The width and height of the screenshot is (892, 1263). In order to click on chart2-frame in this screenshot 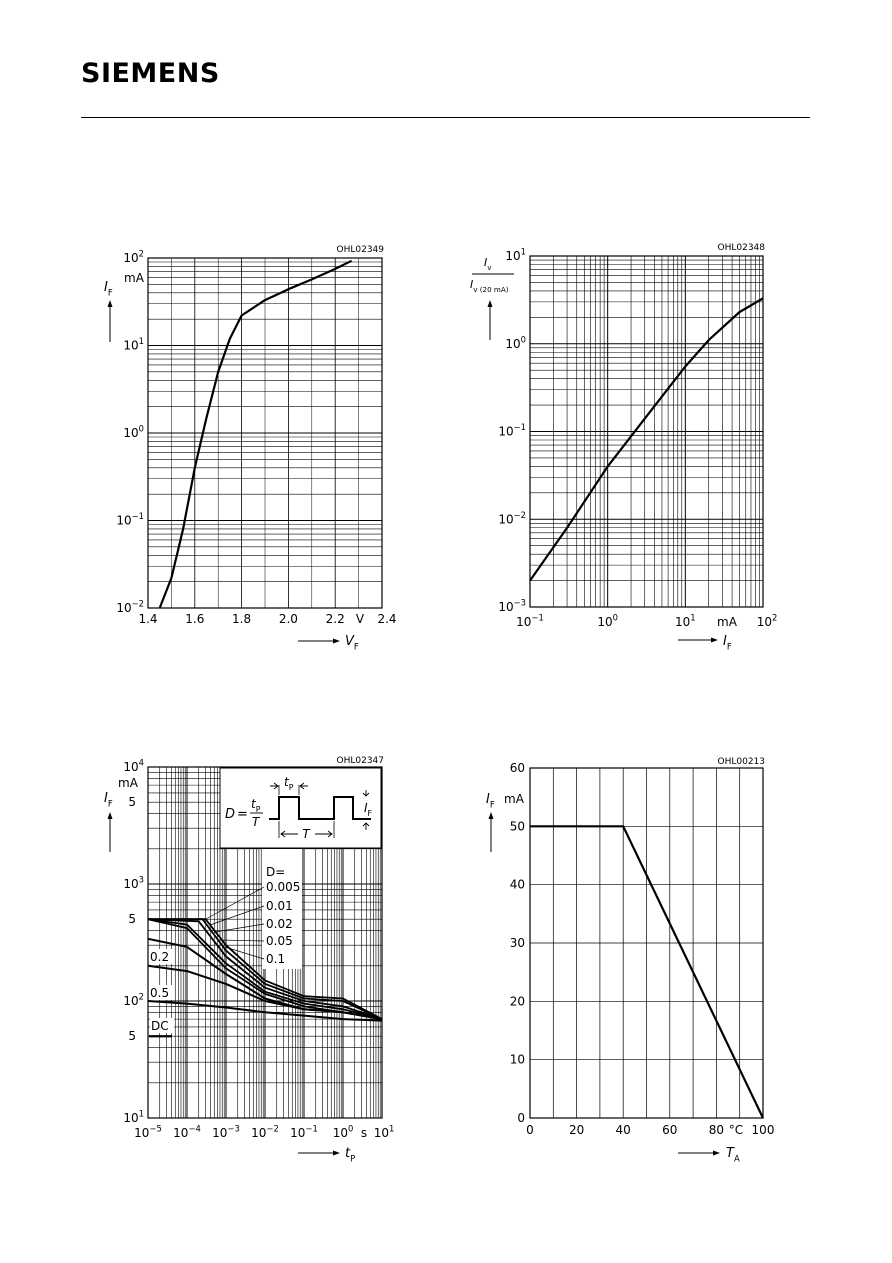, I will do `click(646, 431)`.